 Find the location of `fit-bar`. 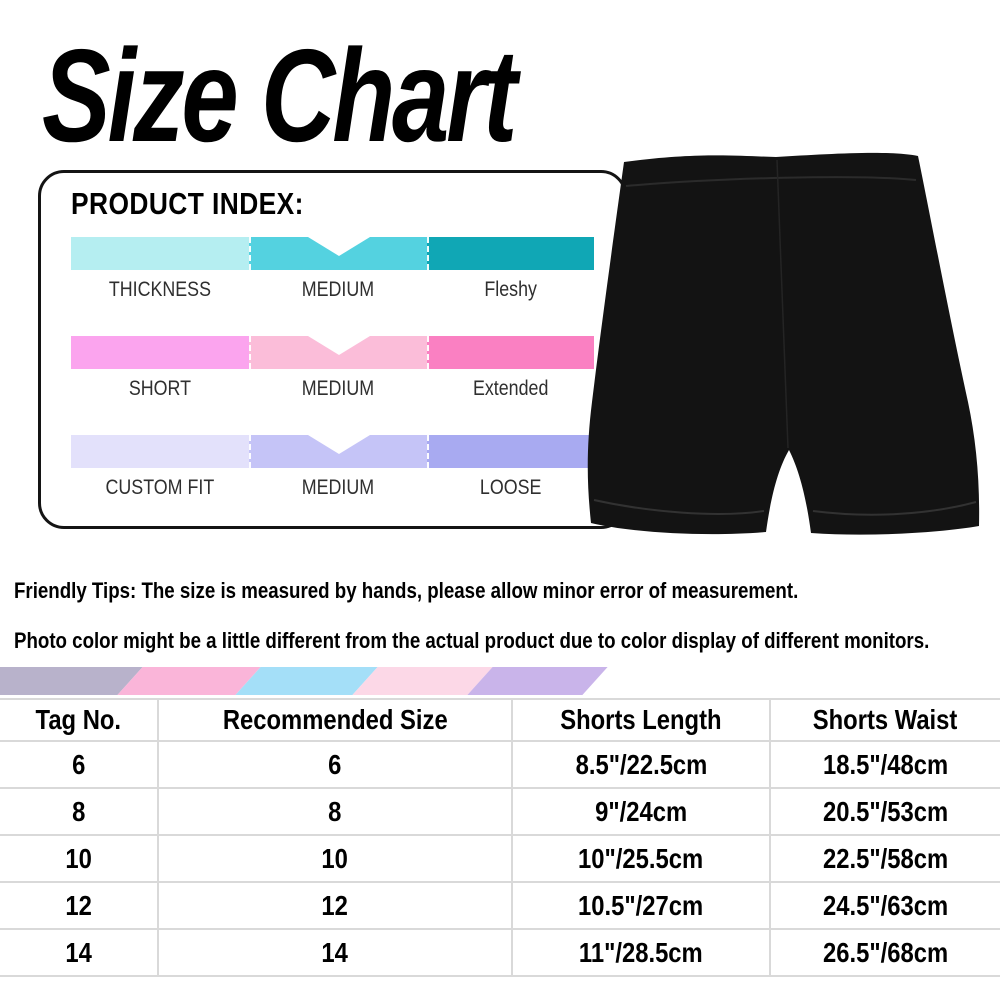

fit-bar is located at coordinates (332, 451).